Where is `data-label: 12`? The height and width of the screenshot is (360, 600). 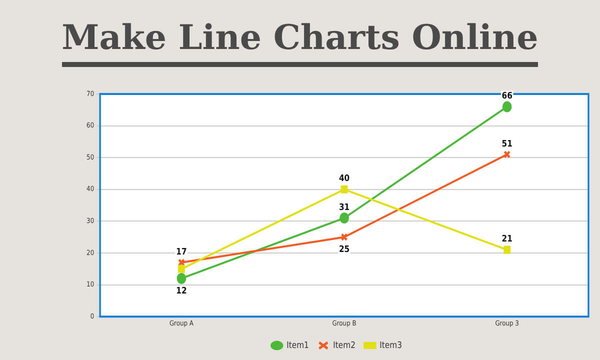 data-label: 12 is located at coordinates (181, 290).